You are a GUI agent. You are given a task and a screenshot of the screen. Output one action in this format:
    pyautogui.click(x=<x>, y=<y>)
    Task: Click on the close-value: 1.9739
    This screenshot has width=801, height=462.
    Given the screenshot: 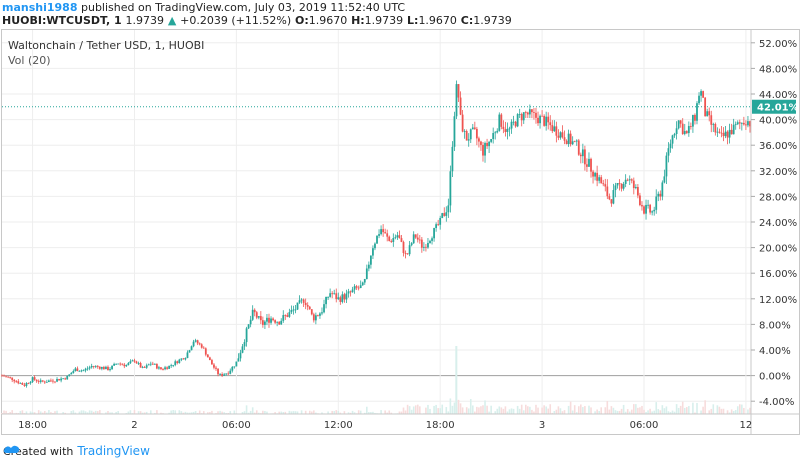 What is the action you would take?
    pyautogui.click(x=492, y=20)
    